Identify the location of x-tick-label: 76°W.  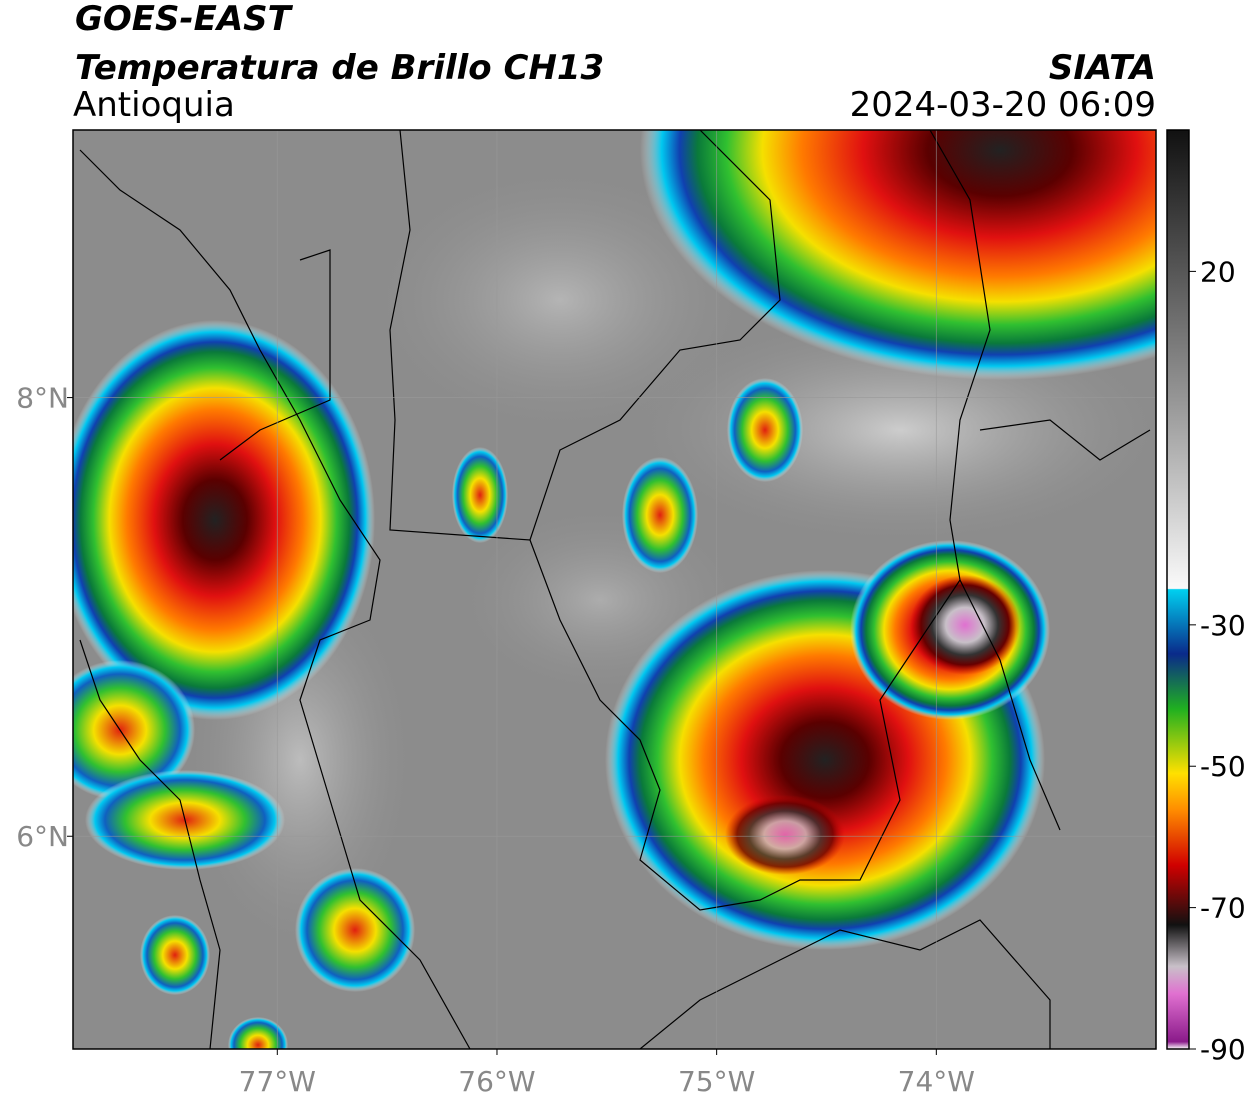
(496, 1081).